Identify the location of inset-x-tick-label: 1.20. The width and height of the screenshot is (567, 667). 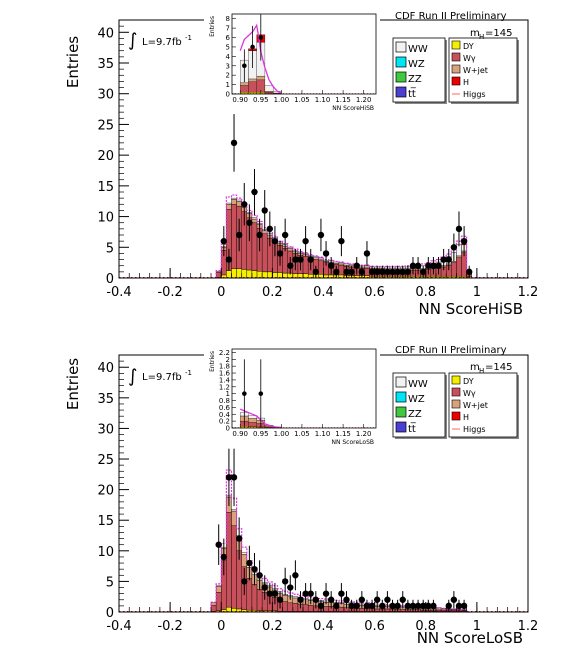
(364, 434).